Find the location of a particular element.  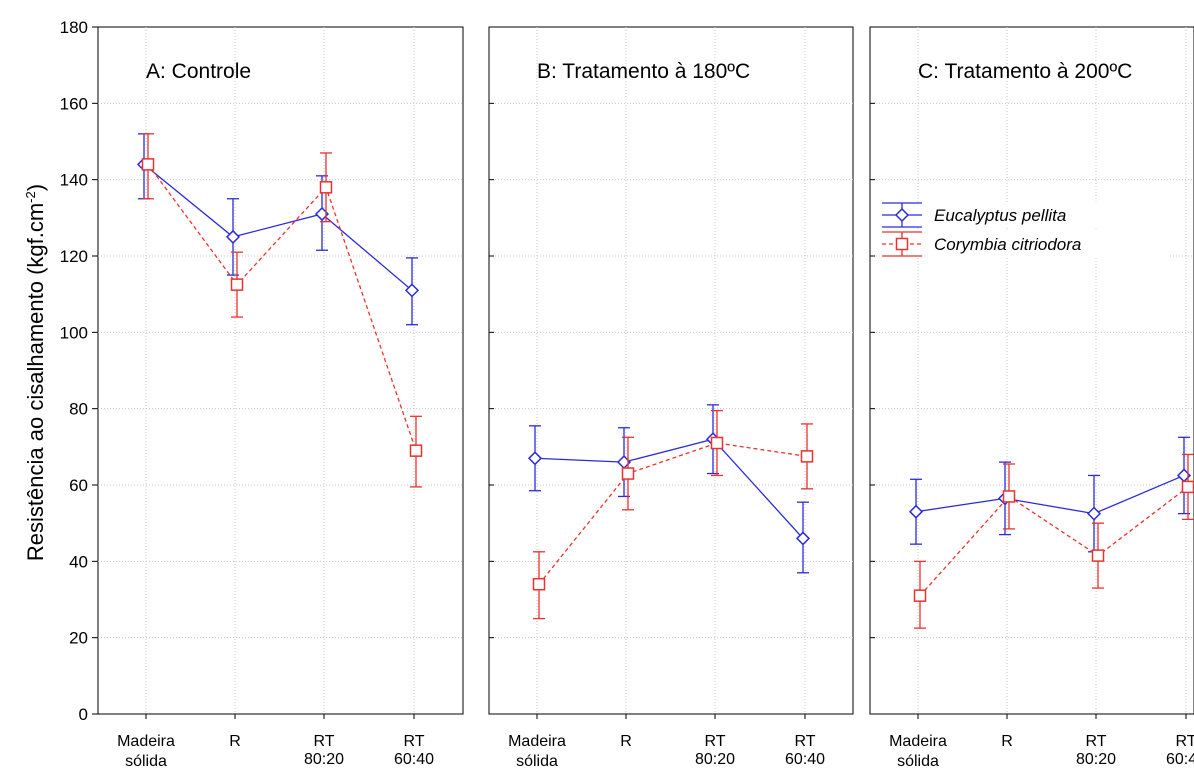

legend-label: Corymbia citriodora is located at coordinates (1007, 244).